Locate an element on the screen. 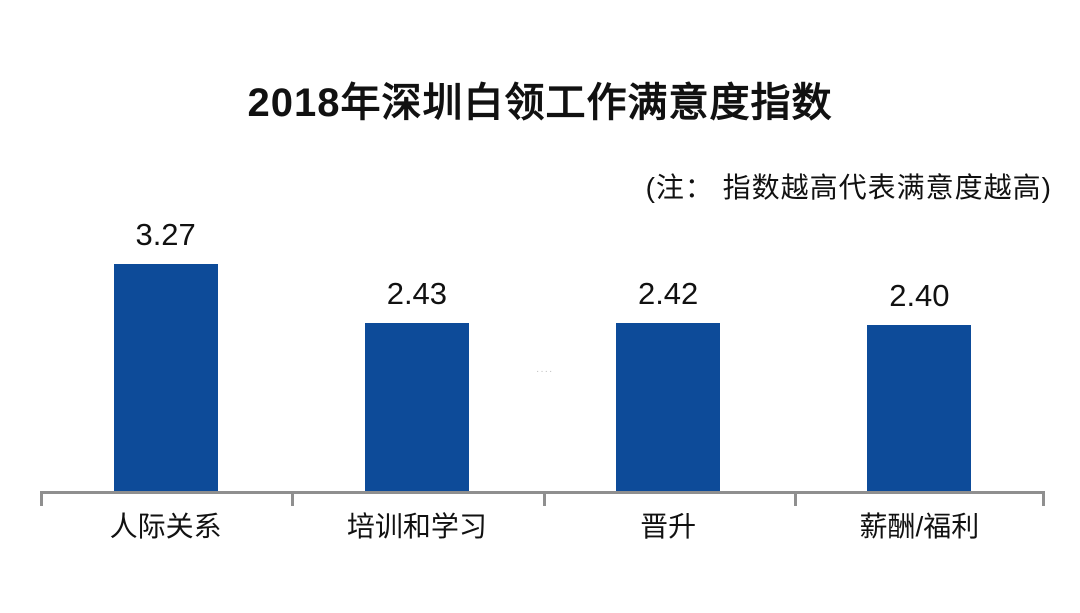 This screenshot has height=613, width=1080. category-label: 晋升 is located at coordinates (668, 526).